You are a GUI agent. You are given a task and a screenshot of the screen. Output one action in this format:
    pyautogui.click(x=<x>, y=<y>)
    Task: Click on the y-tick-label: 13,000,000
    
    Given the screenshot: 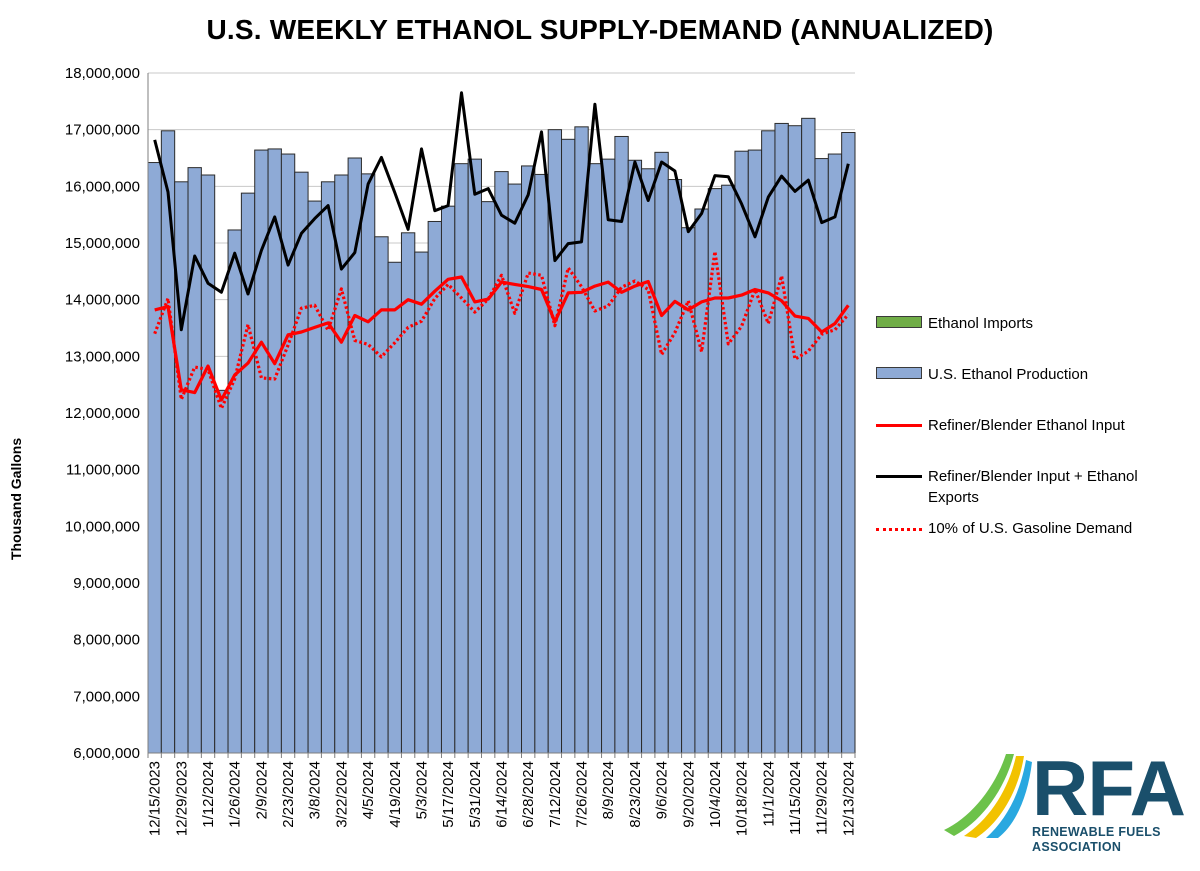 What is the action you would take?
    pyautogui.click(x=102, y=356)
    